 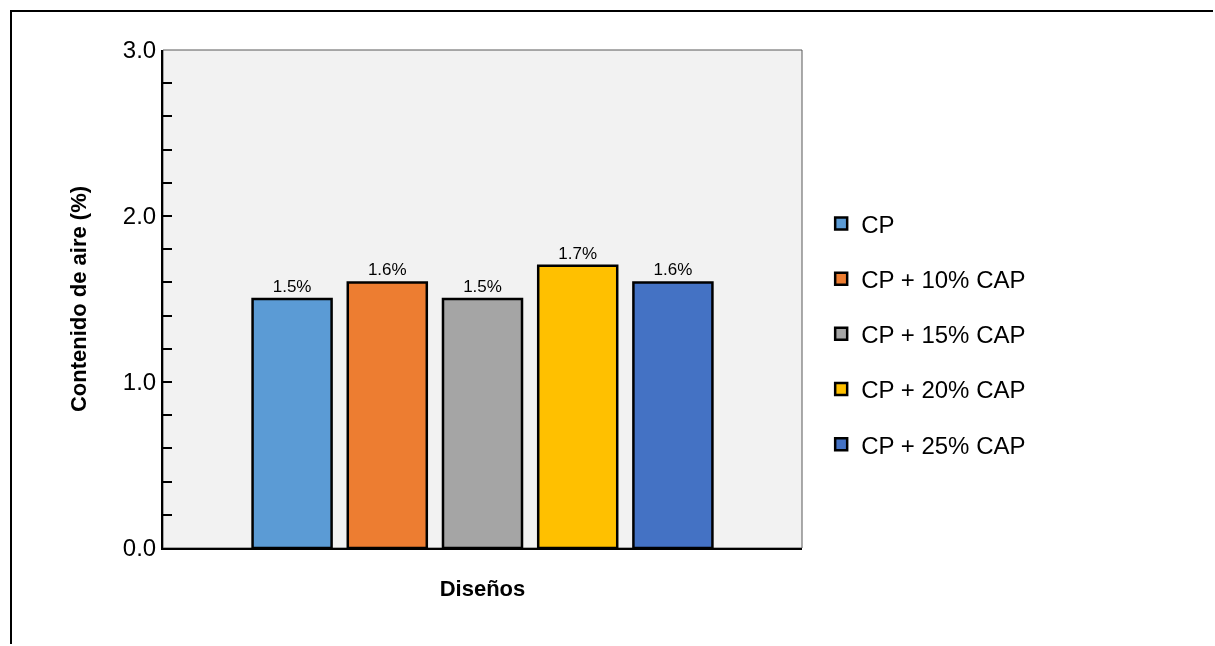 What do you see at coordinates (943, 280) in the screenshot?
I see `legend-label: CP + 10% CAP` at bounding box center [943, 280].